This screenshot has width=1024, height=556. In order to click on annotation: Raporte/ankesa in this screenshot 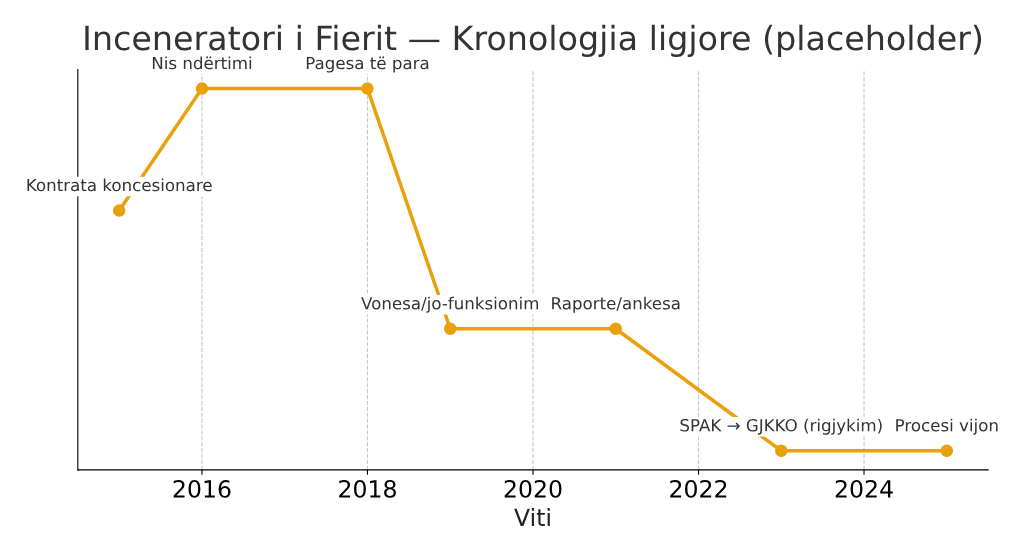, I will do `click(616, 304)`.